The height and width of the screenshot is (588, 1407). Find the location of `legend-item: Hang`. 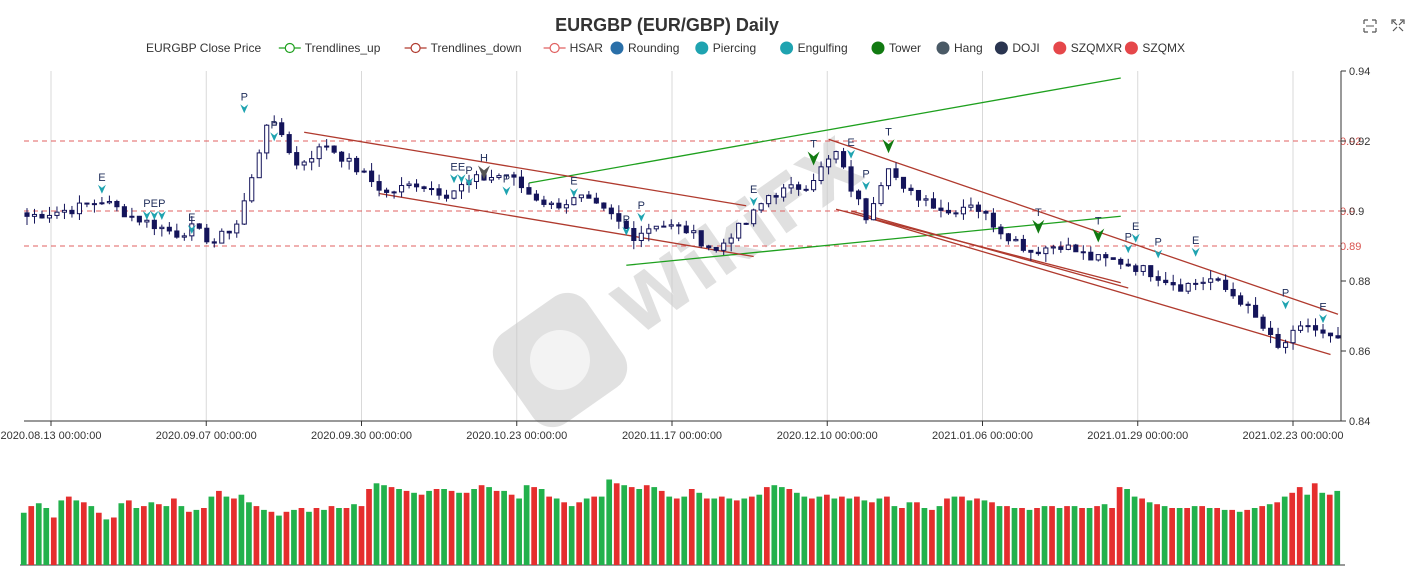

legend-item: Hang is located at coordinates (959, 48).